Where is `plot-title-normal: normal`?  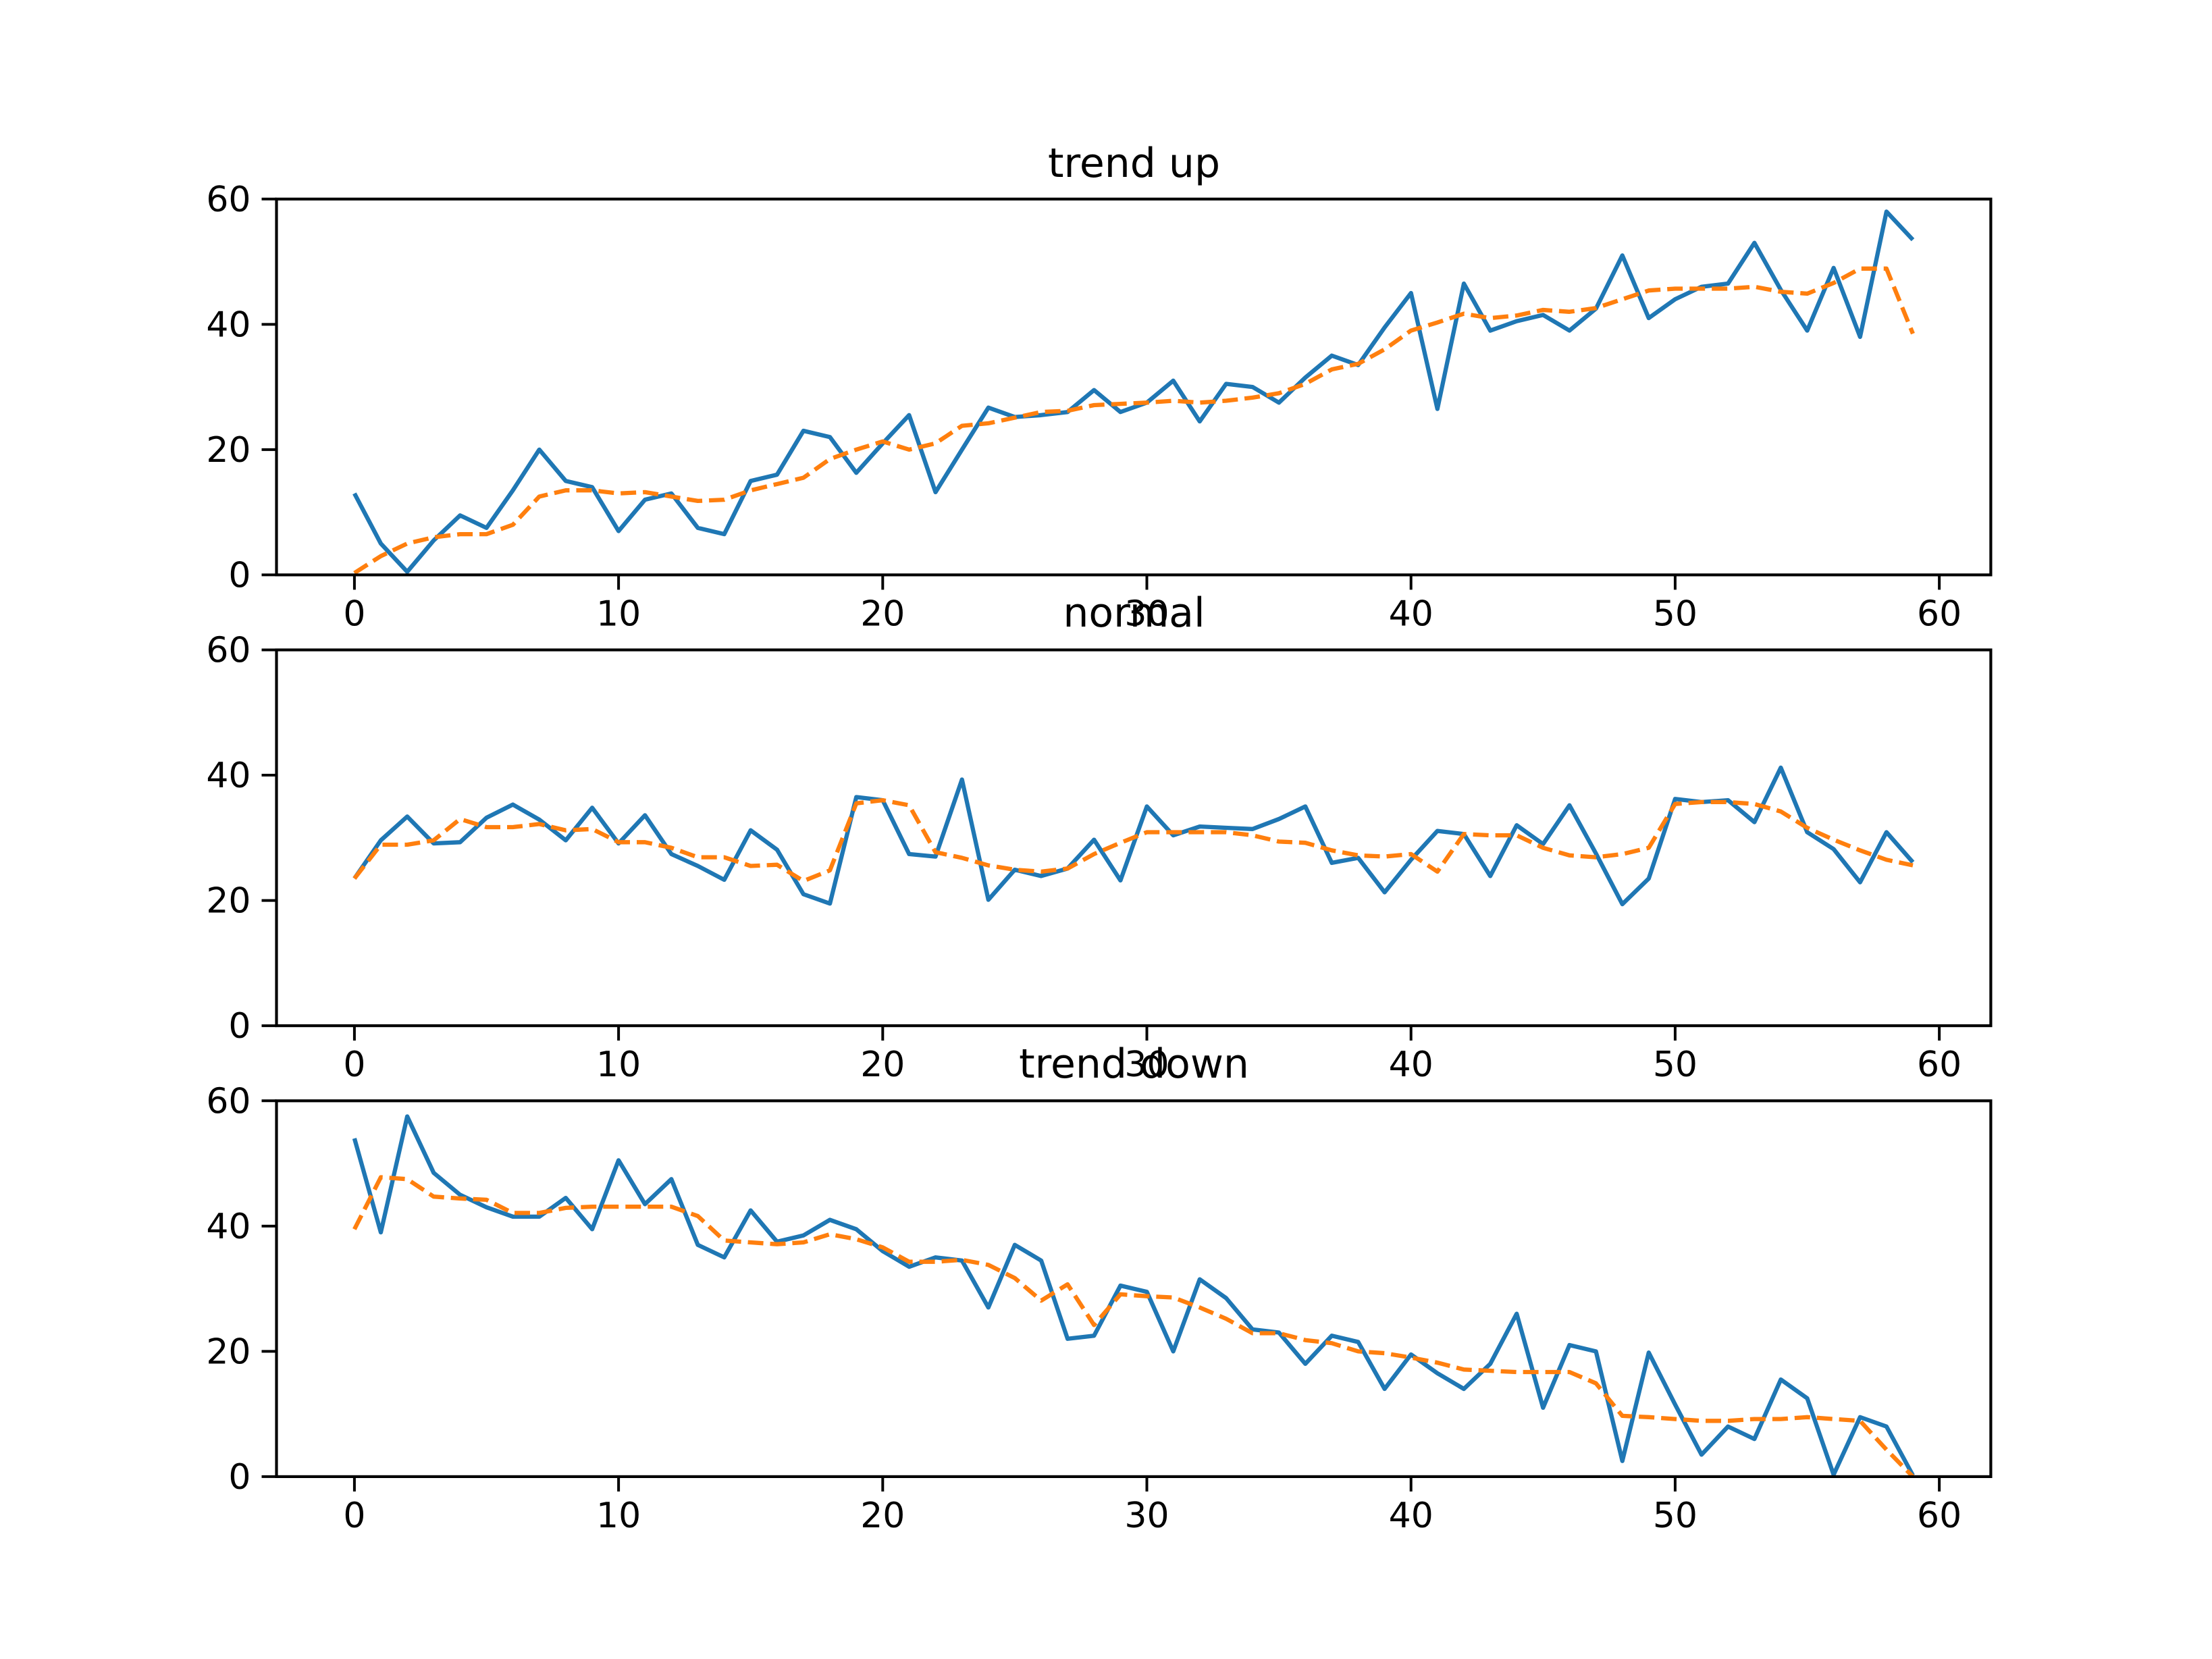 plot-title-normal: normal is located at coordinates (1134, 613).